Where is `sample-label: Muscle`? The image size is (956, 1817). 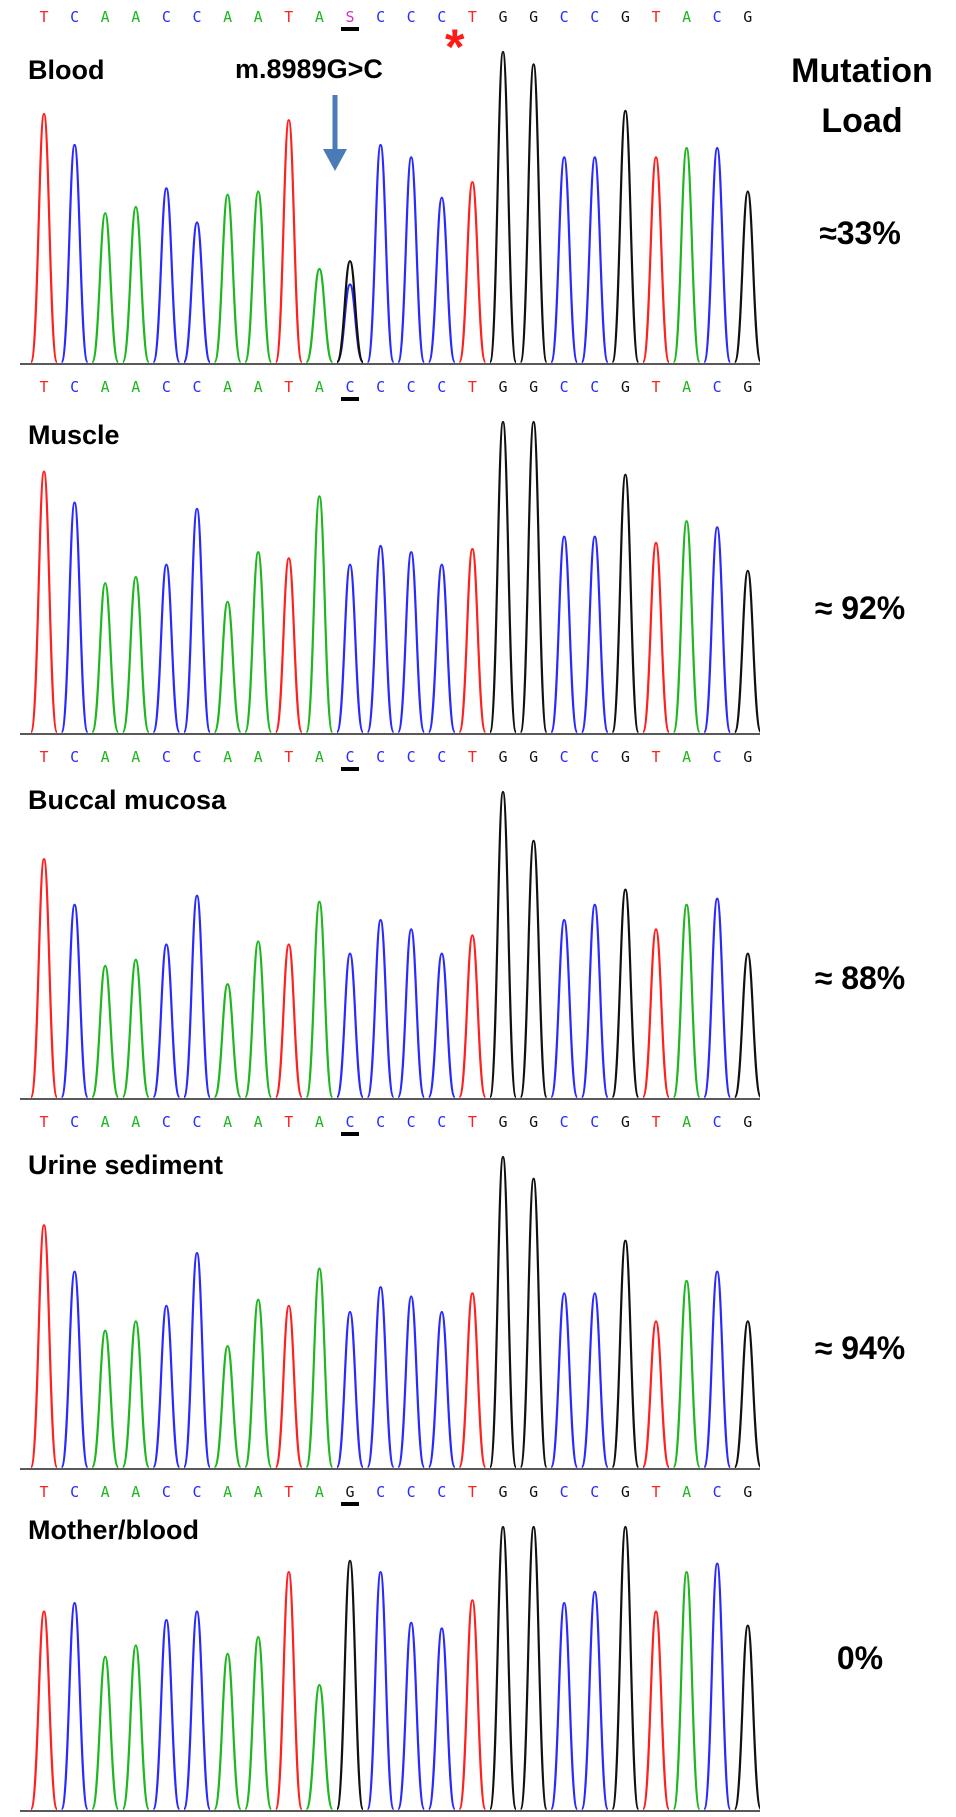 sample-label: Muscle is located at coordinates (74, 435).